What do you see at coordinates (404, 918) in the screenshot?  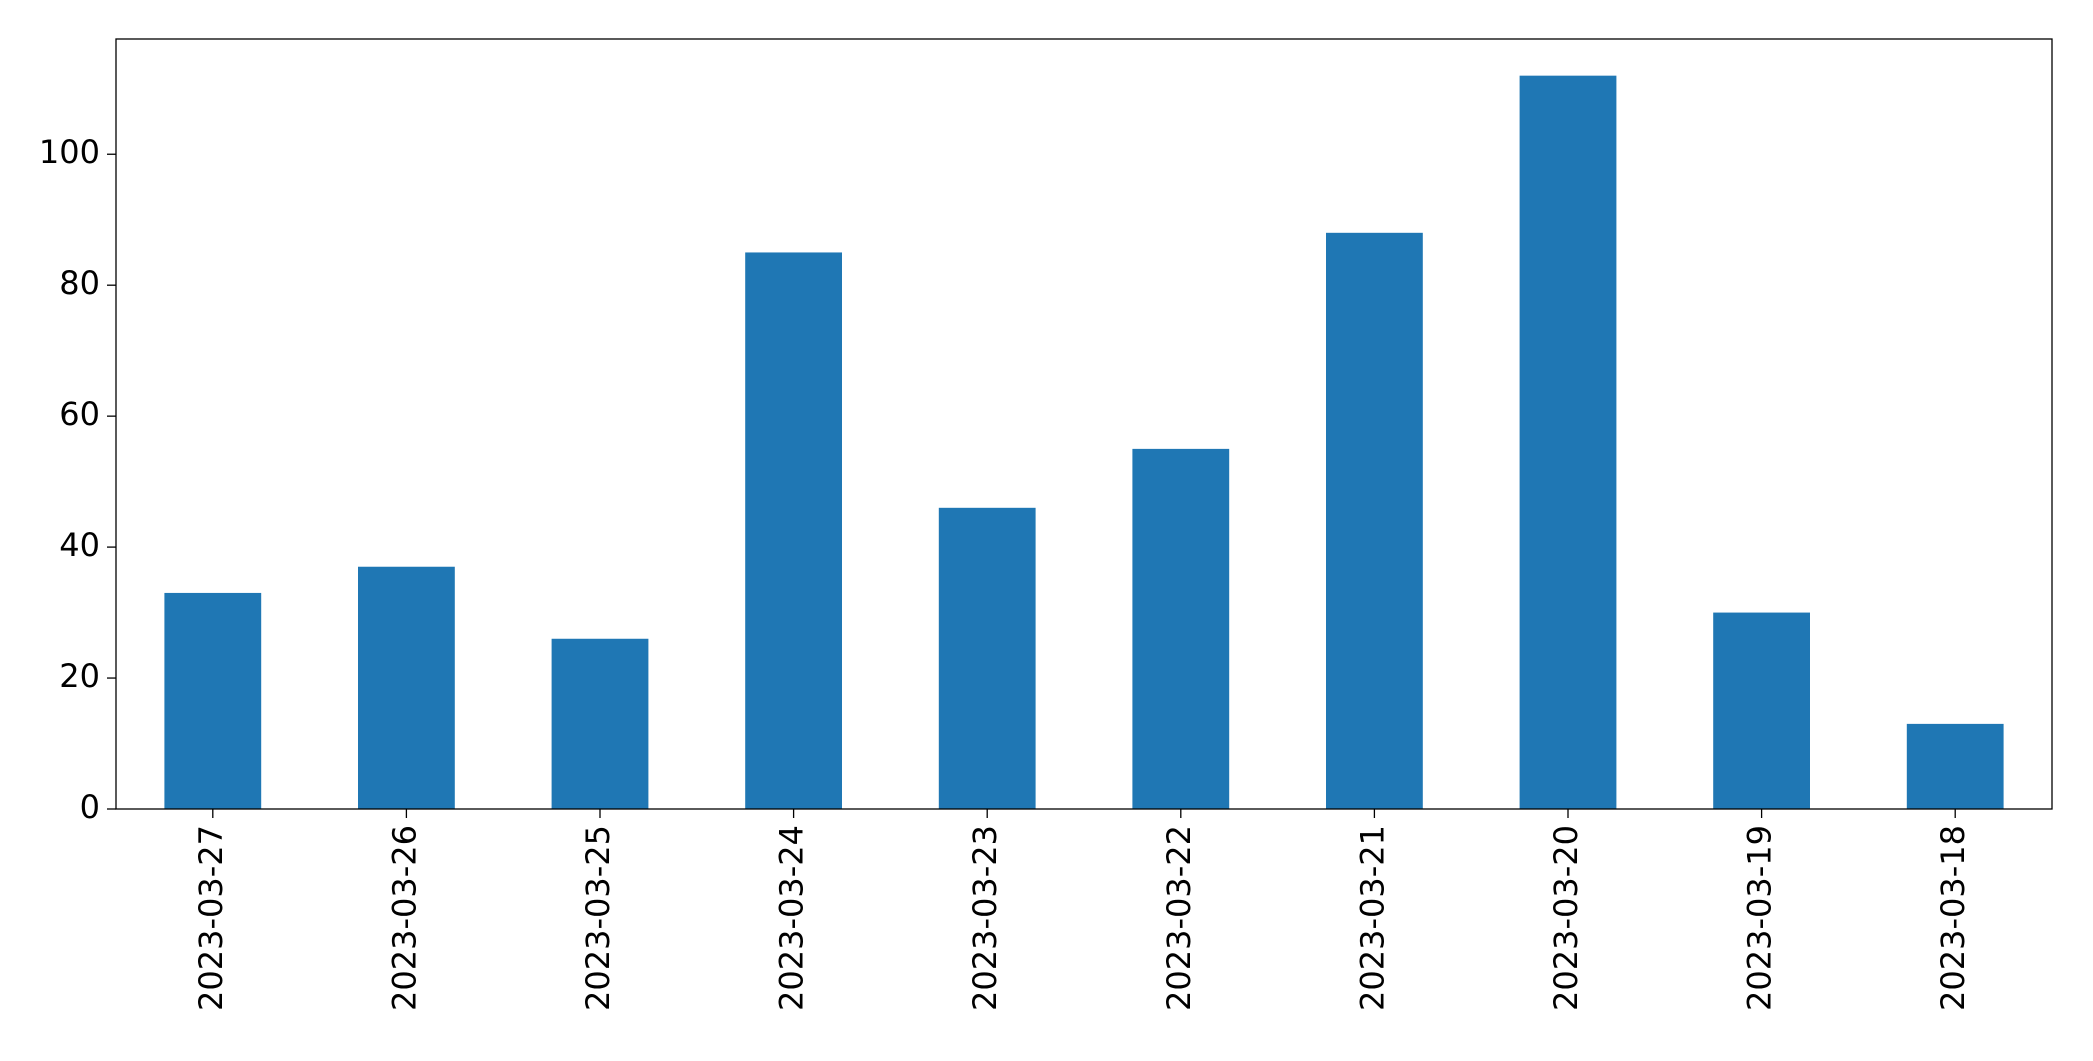 I see `x-tick-label: 2023-03-26` at bounding box center [404, 918].